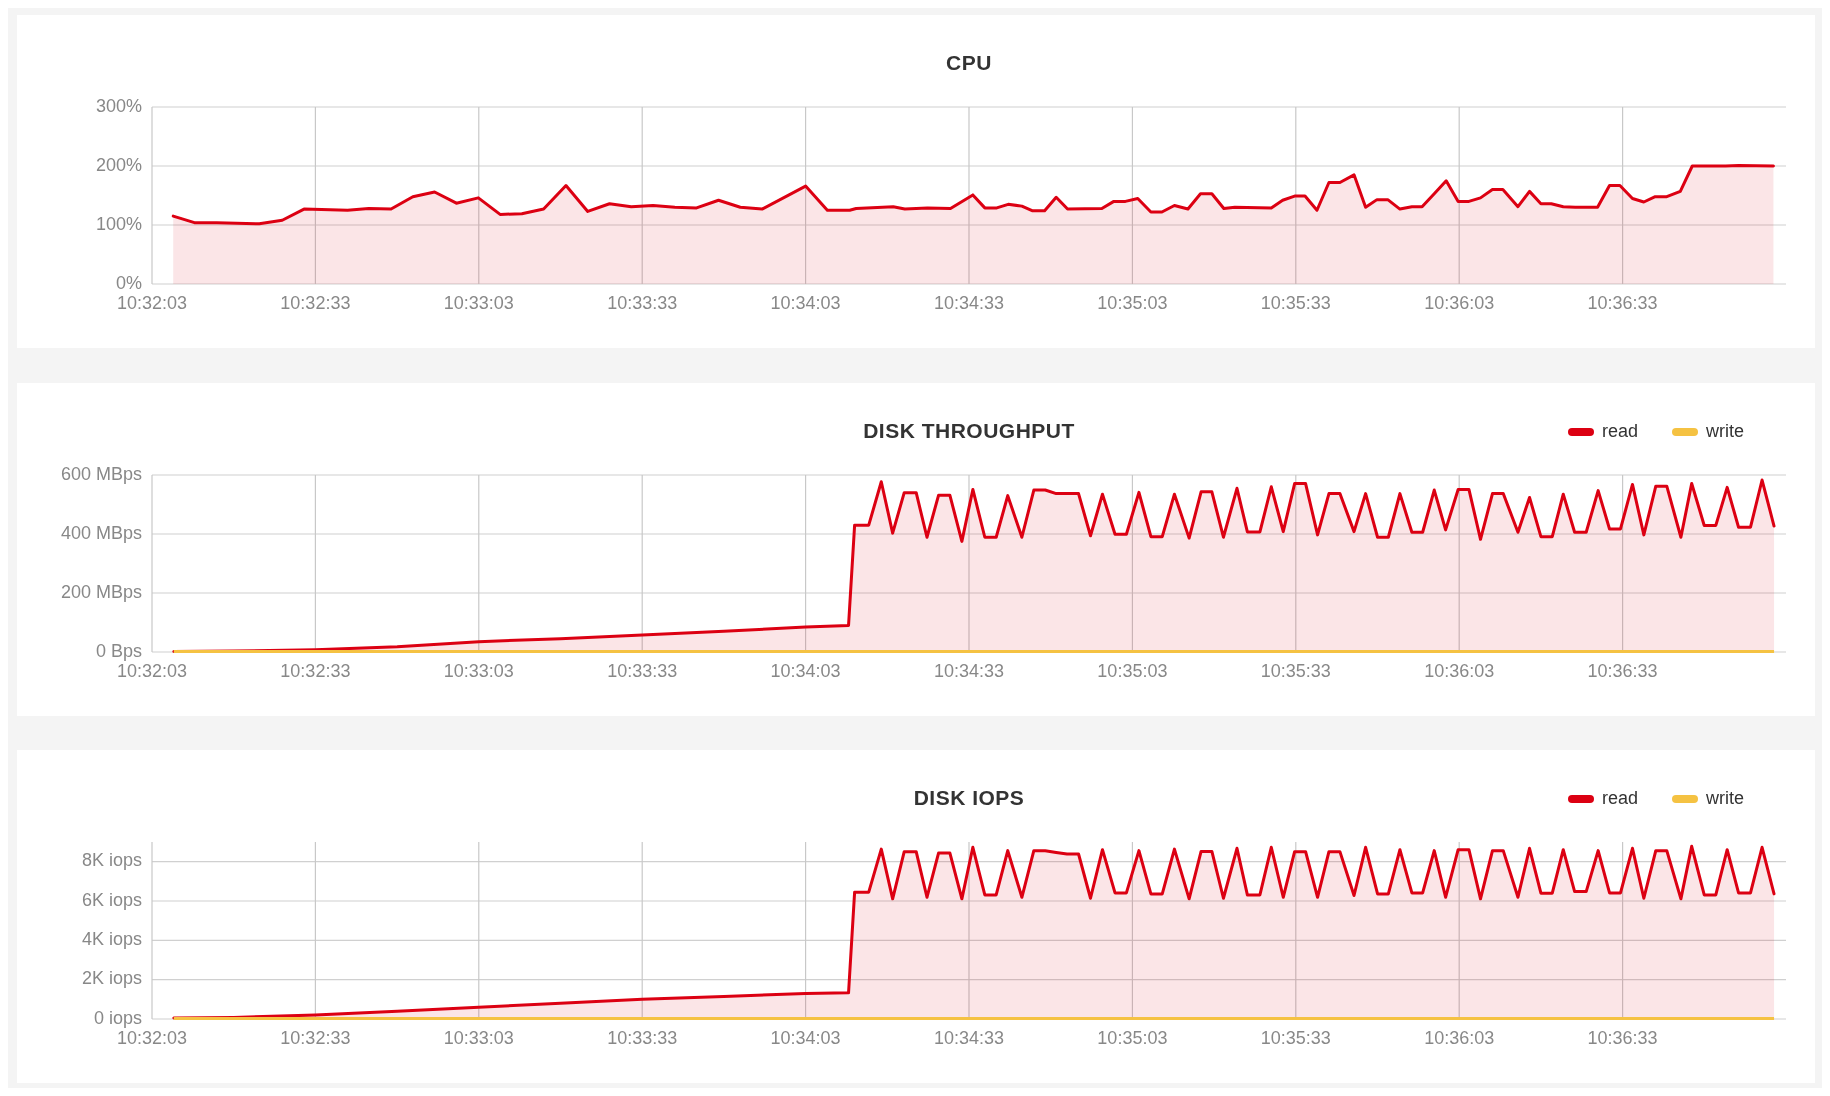 The image size is (1830, 1096). Describe the element at coordinates (111, 899) in the screenshot. I see `y-tick-label: 6K iops` at that location.